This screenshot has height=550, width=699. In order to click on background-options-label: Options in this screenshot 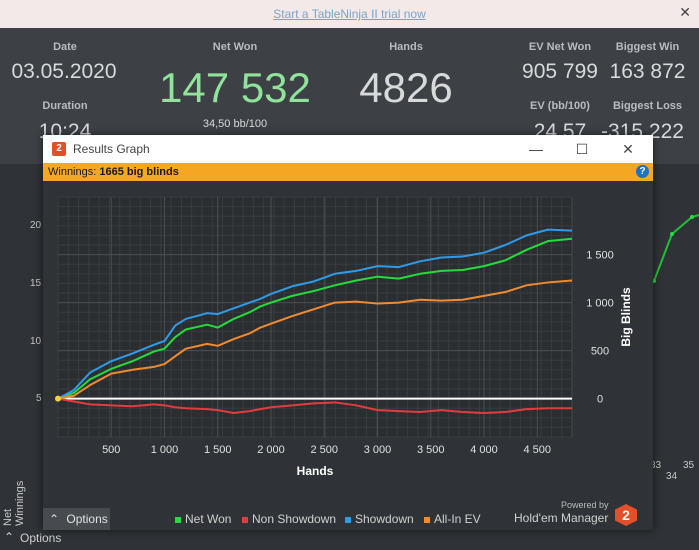, I will do `click(41, 538)`.